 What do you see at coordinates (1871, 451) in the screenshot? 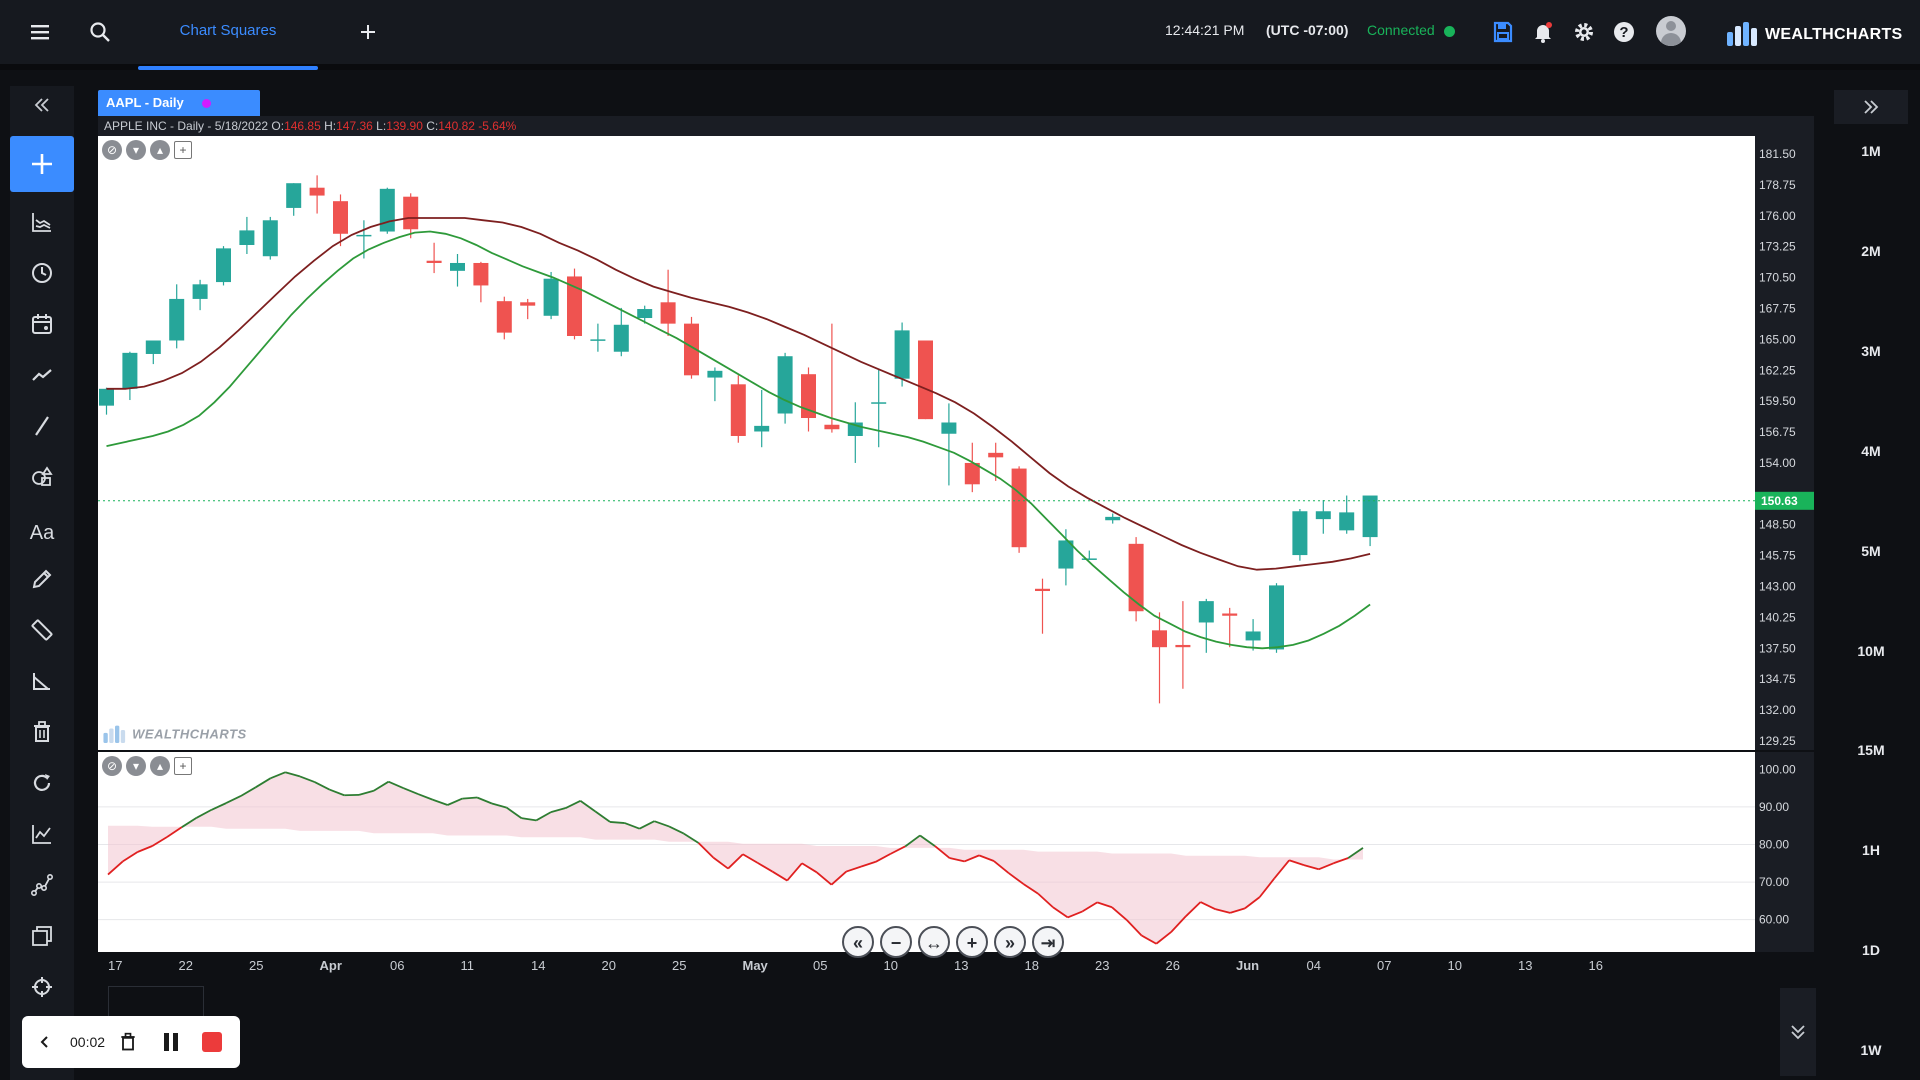
I see `timeframe-4m: 4M` at bounding box center [1871, 451].